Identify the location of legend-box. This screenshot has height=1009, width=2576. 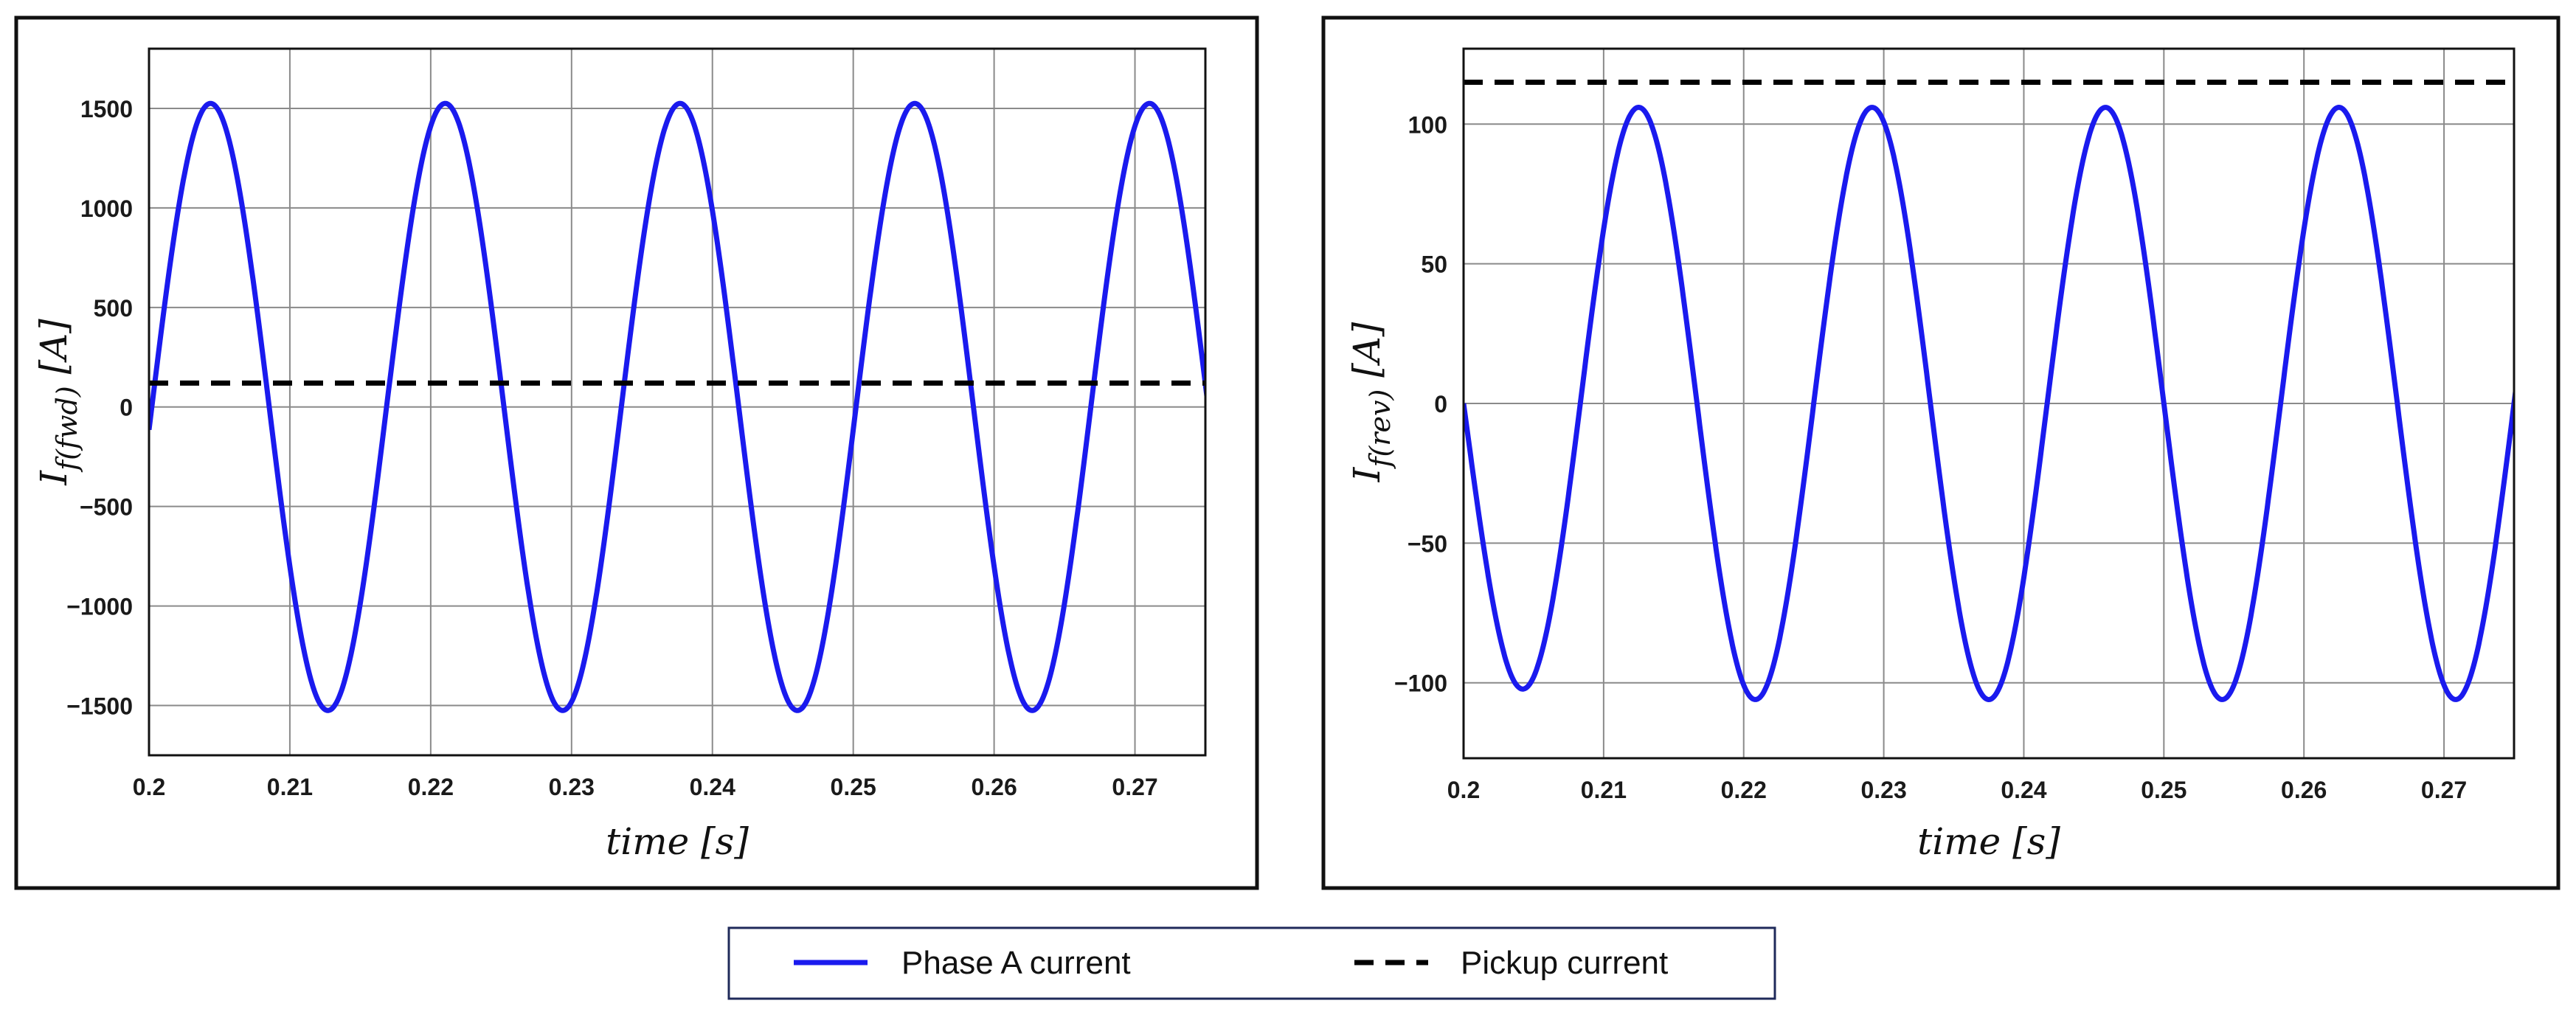
(1252, 963).